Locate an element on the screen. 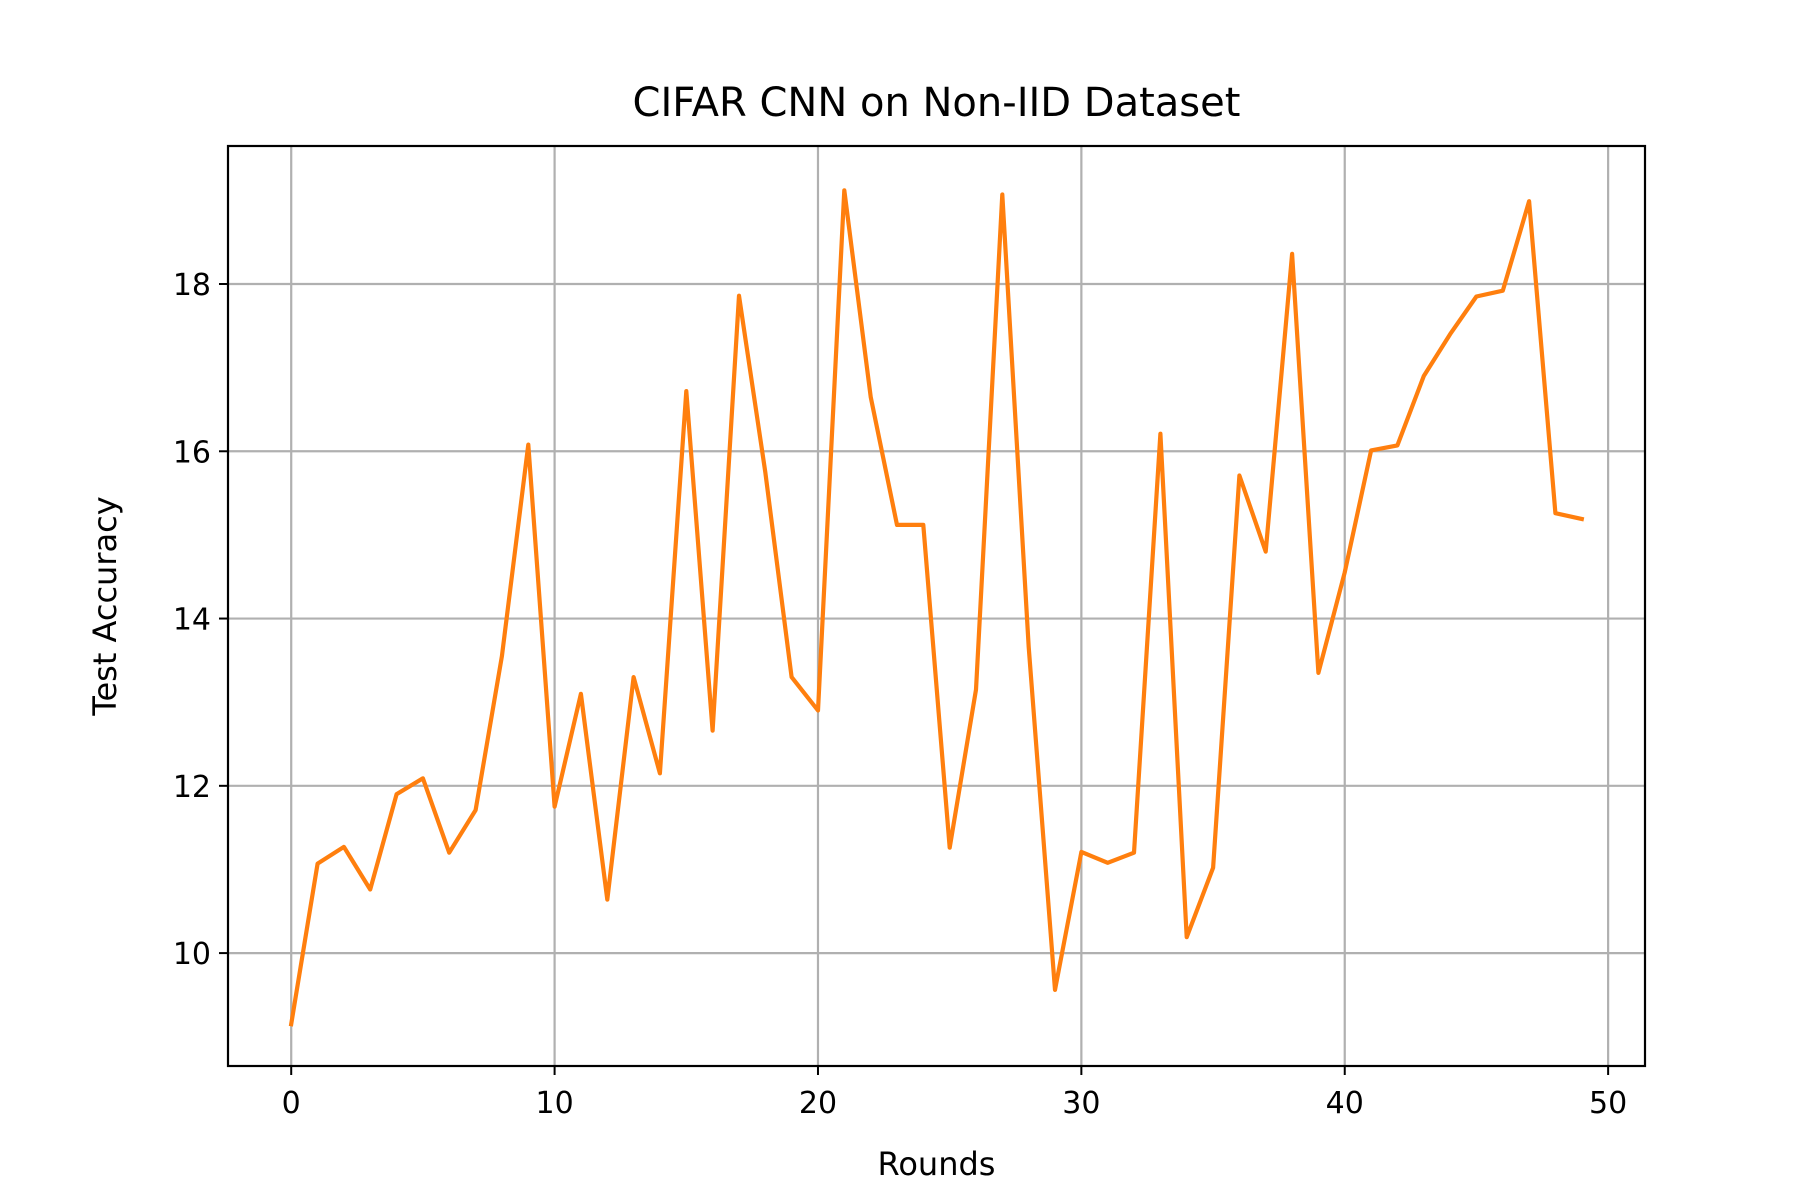  y-tick-label: 18 is located at coordinates (192, 285).